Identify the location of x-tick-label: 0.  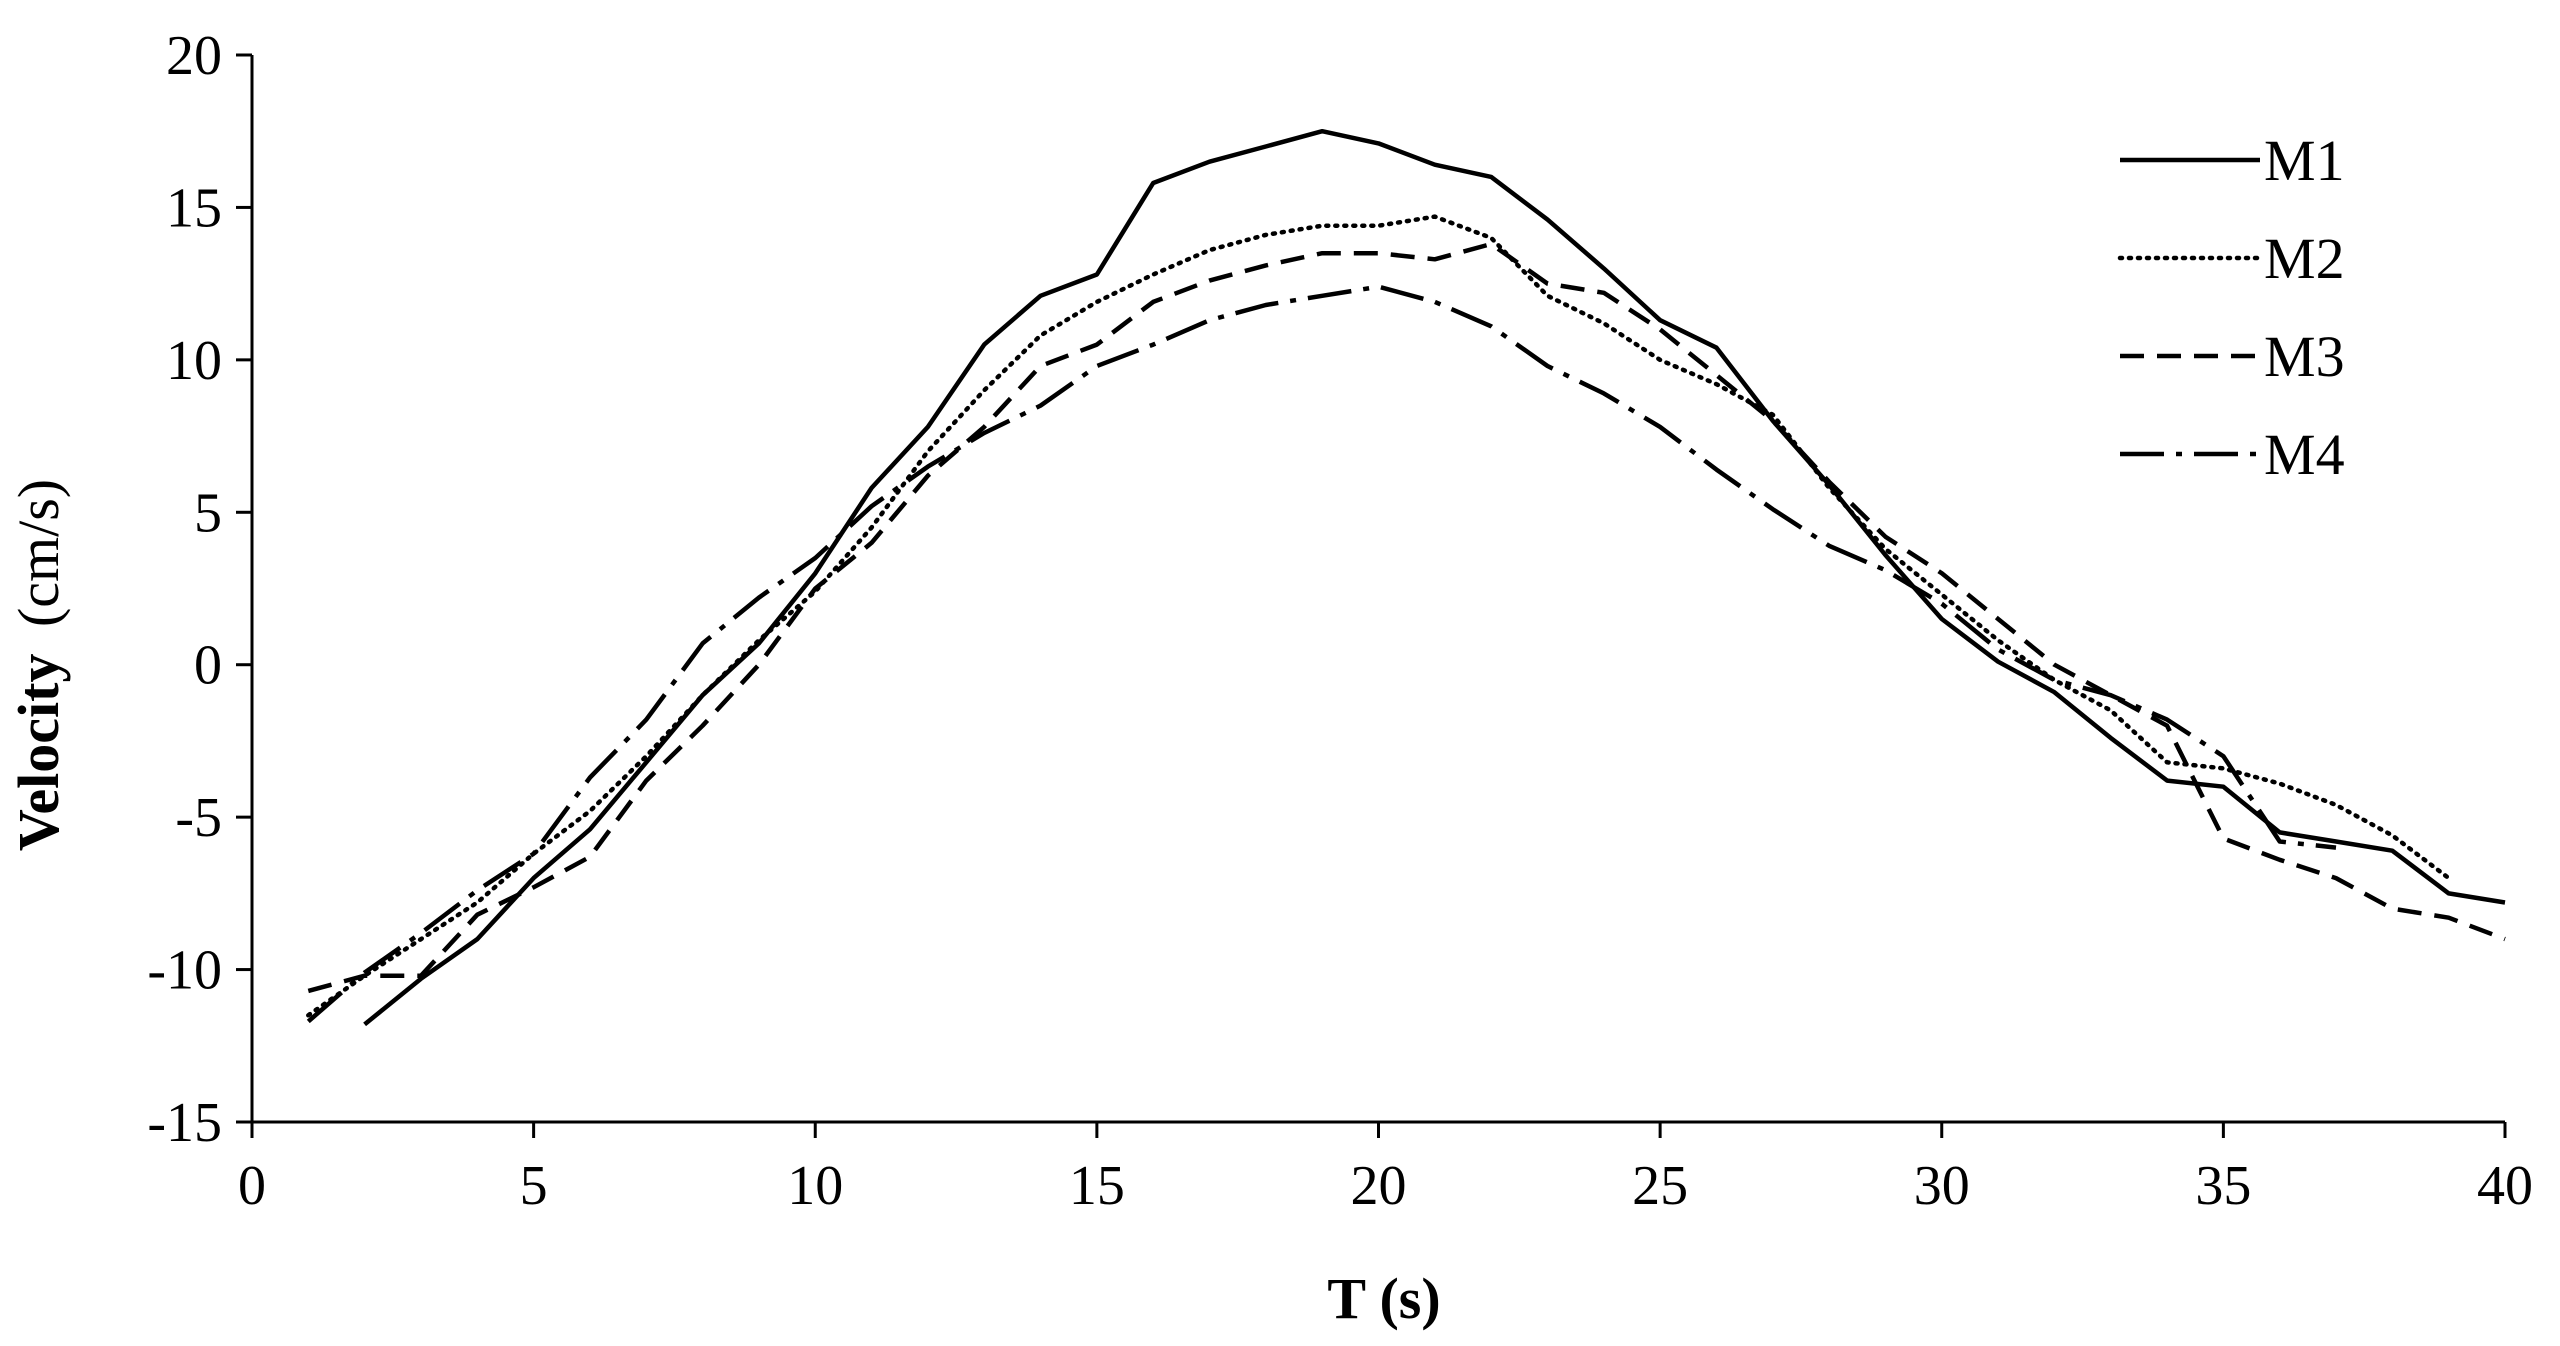
(252, 1186).